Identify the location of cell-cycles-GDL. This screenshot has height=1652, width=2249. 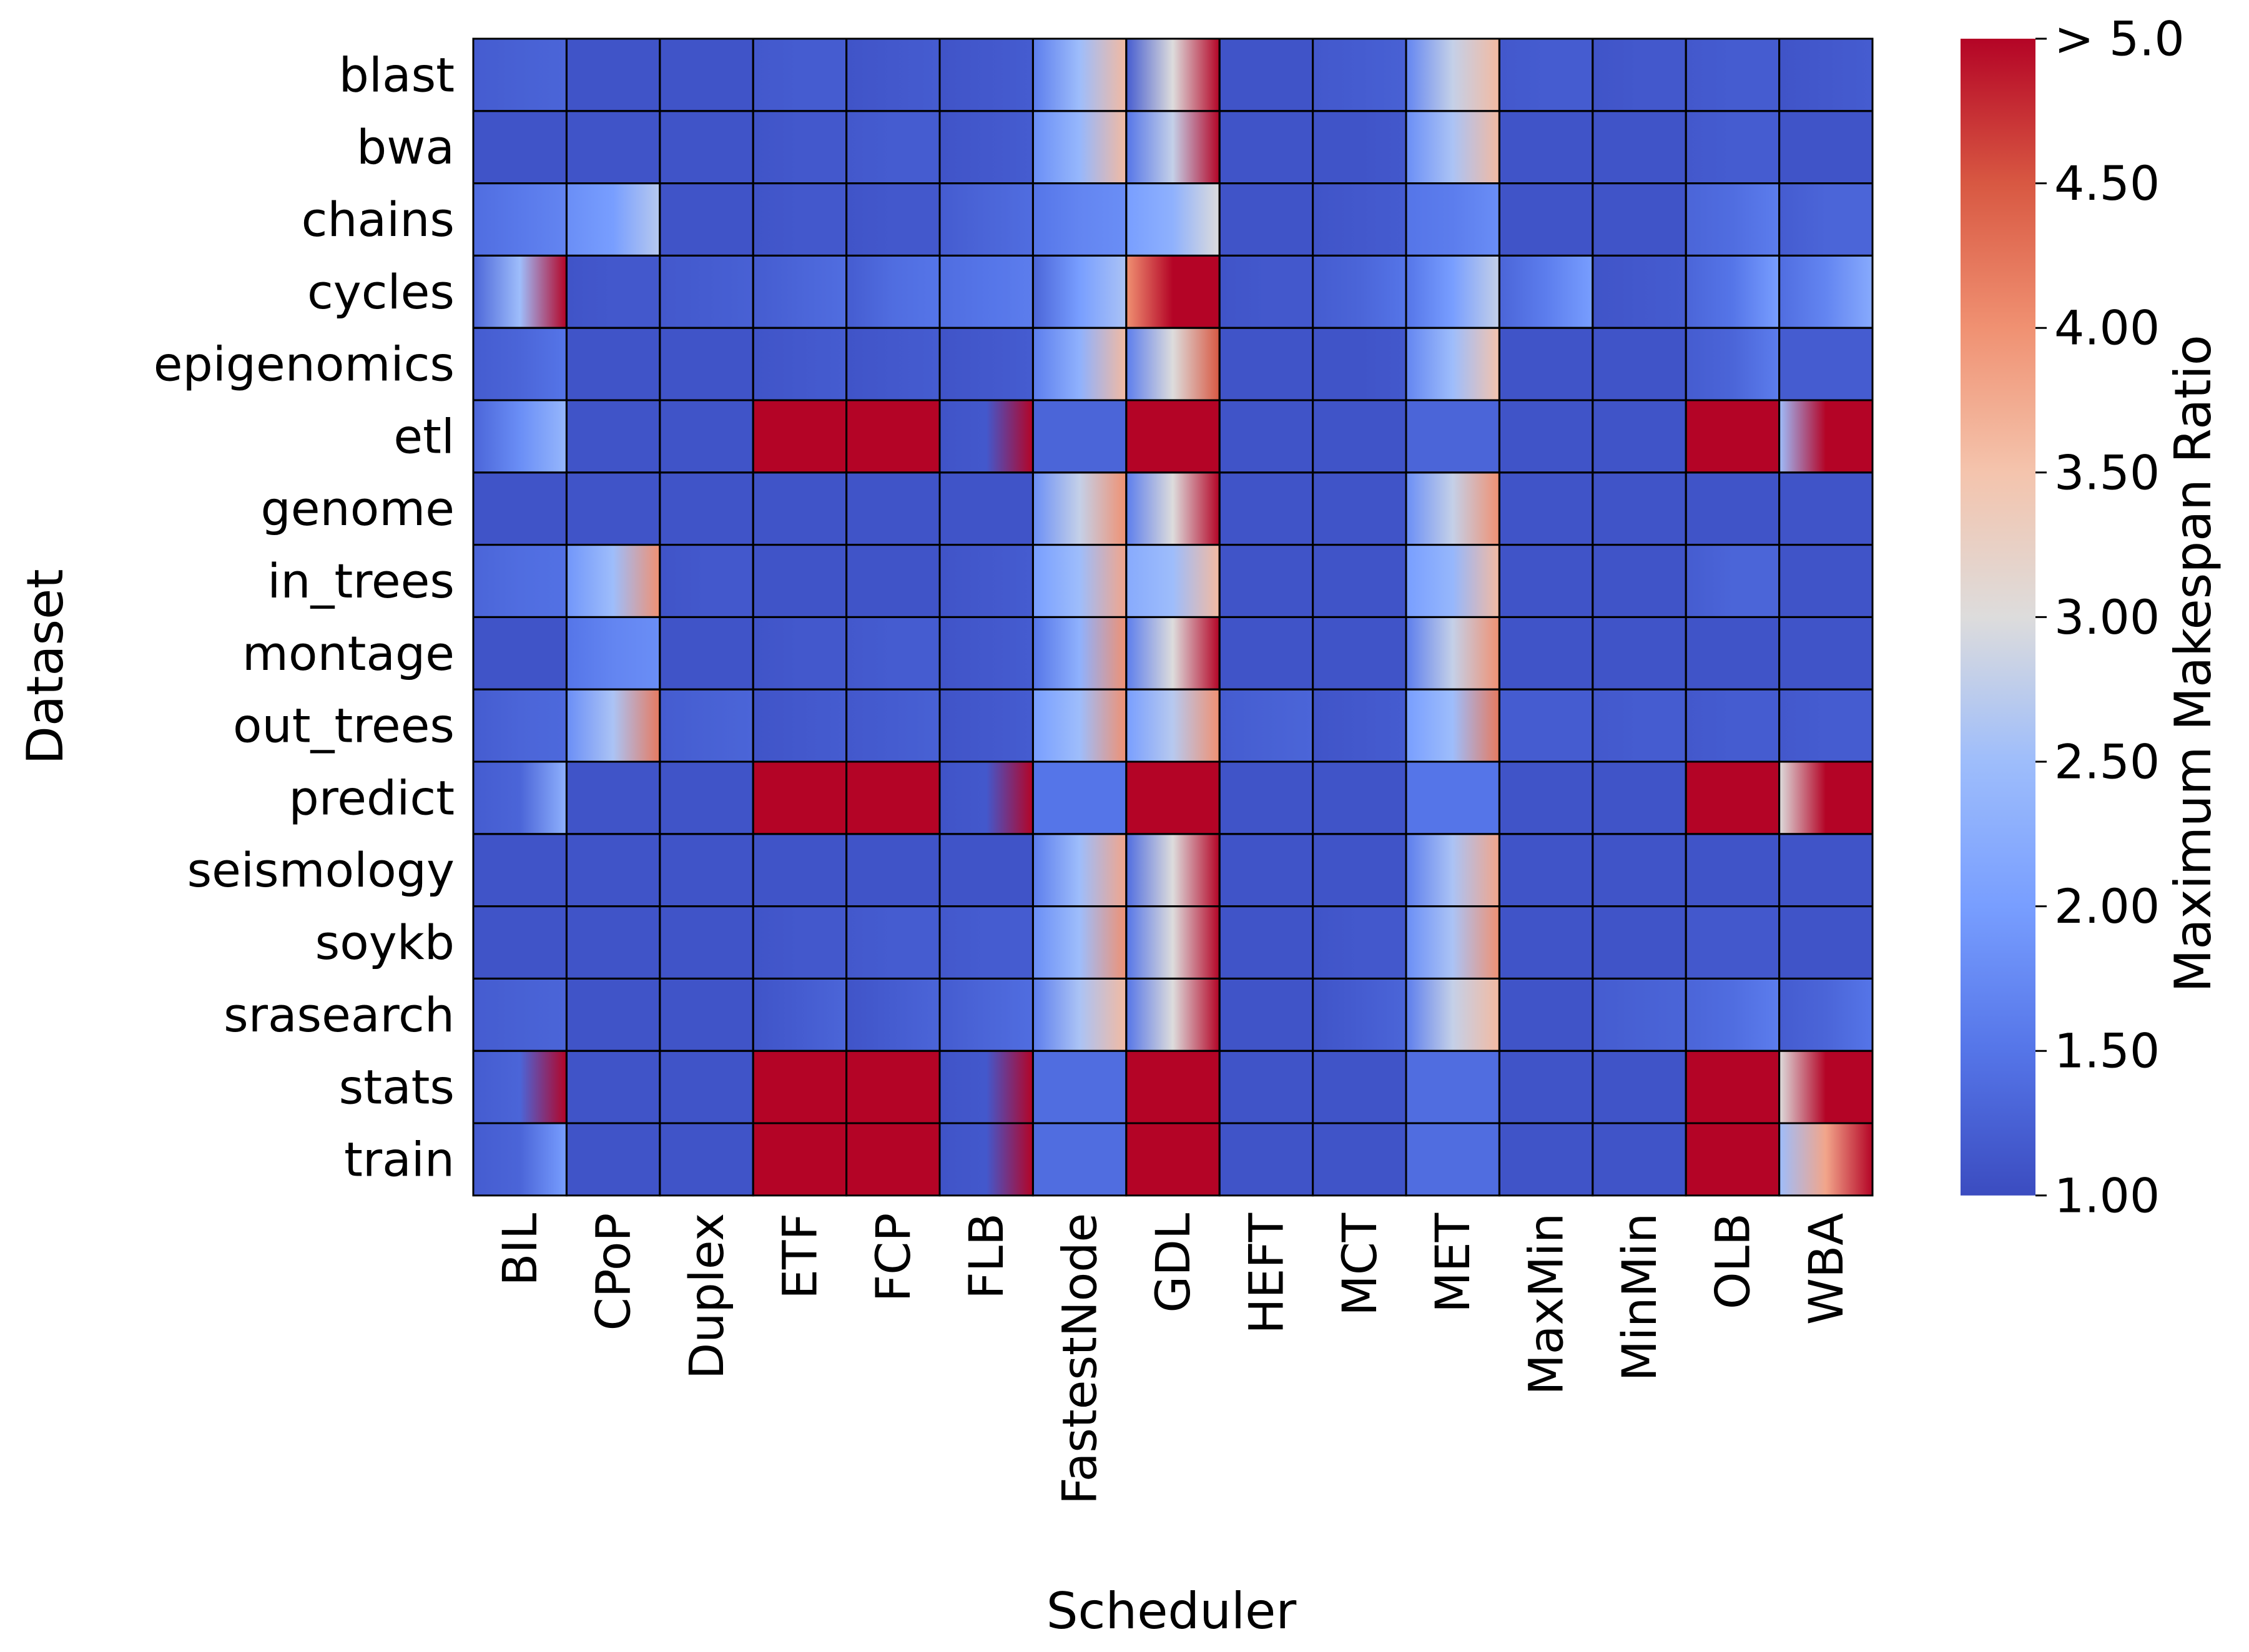
(1173, 291).